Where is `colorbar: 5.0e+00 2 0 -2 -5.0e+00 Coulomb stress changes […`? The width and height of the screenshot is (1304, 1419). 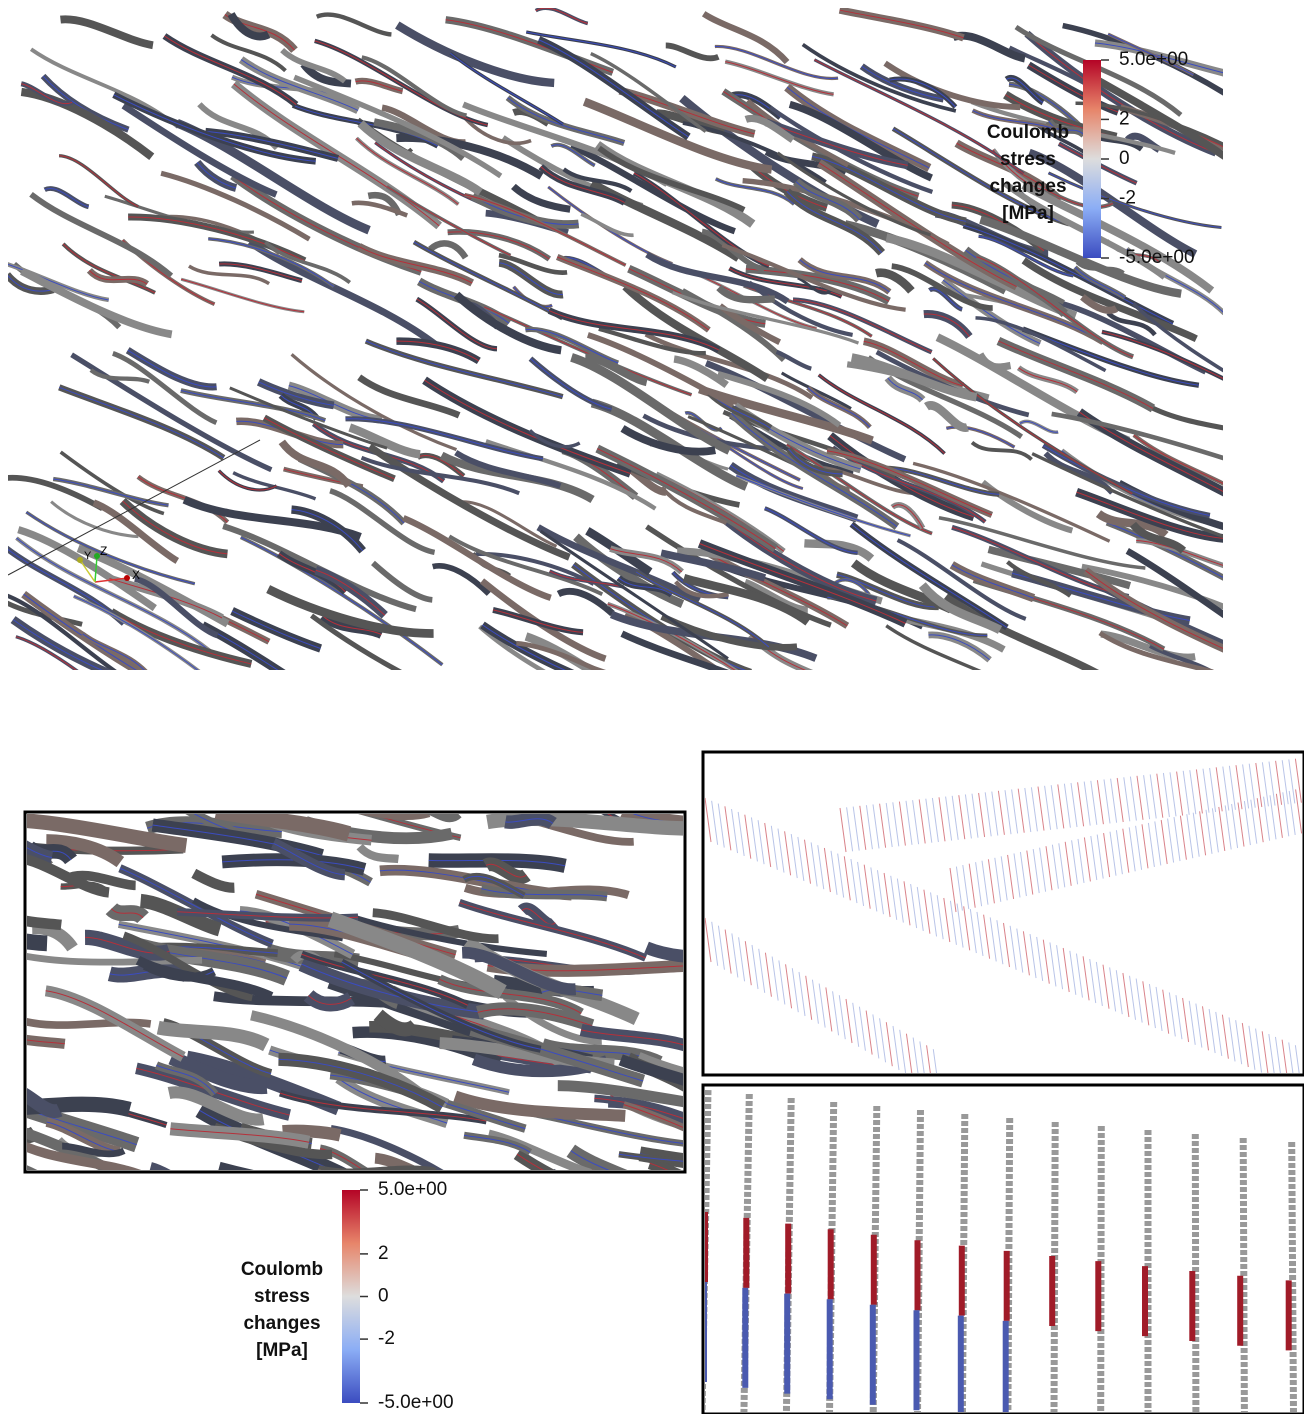
colorbar: 5.0e+00 2 0 -2 -5.0e+00 Coulomb stress changes [… is located at coordinates (1091, 158).